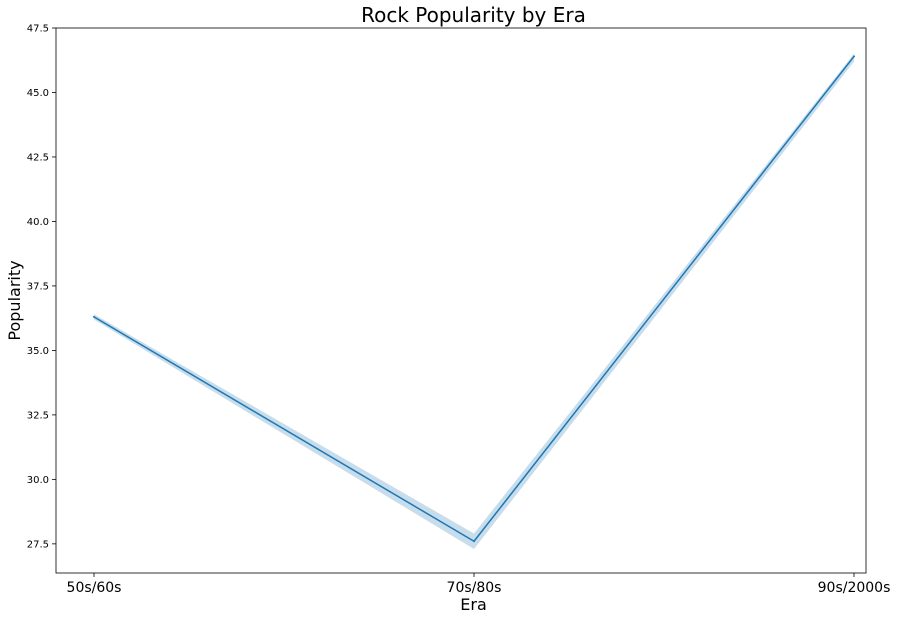  I want to click on y-tick-label: 45.0, so click(38, 93).